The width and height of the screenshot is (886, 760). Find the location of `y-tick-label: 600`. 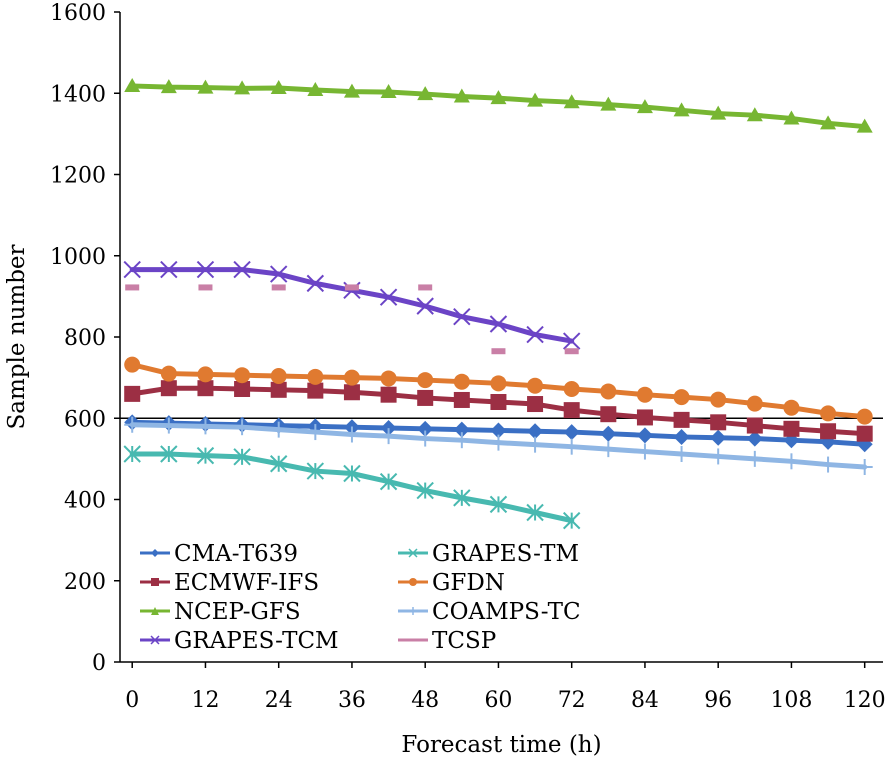

y-tick-label: 600 is located at coordinates (85, 419).